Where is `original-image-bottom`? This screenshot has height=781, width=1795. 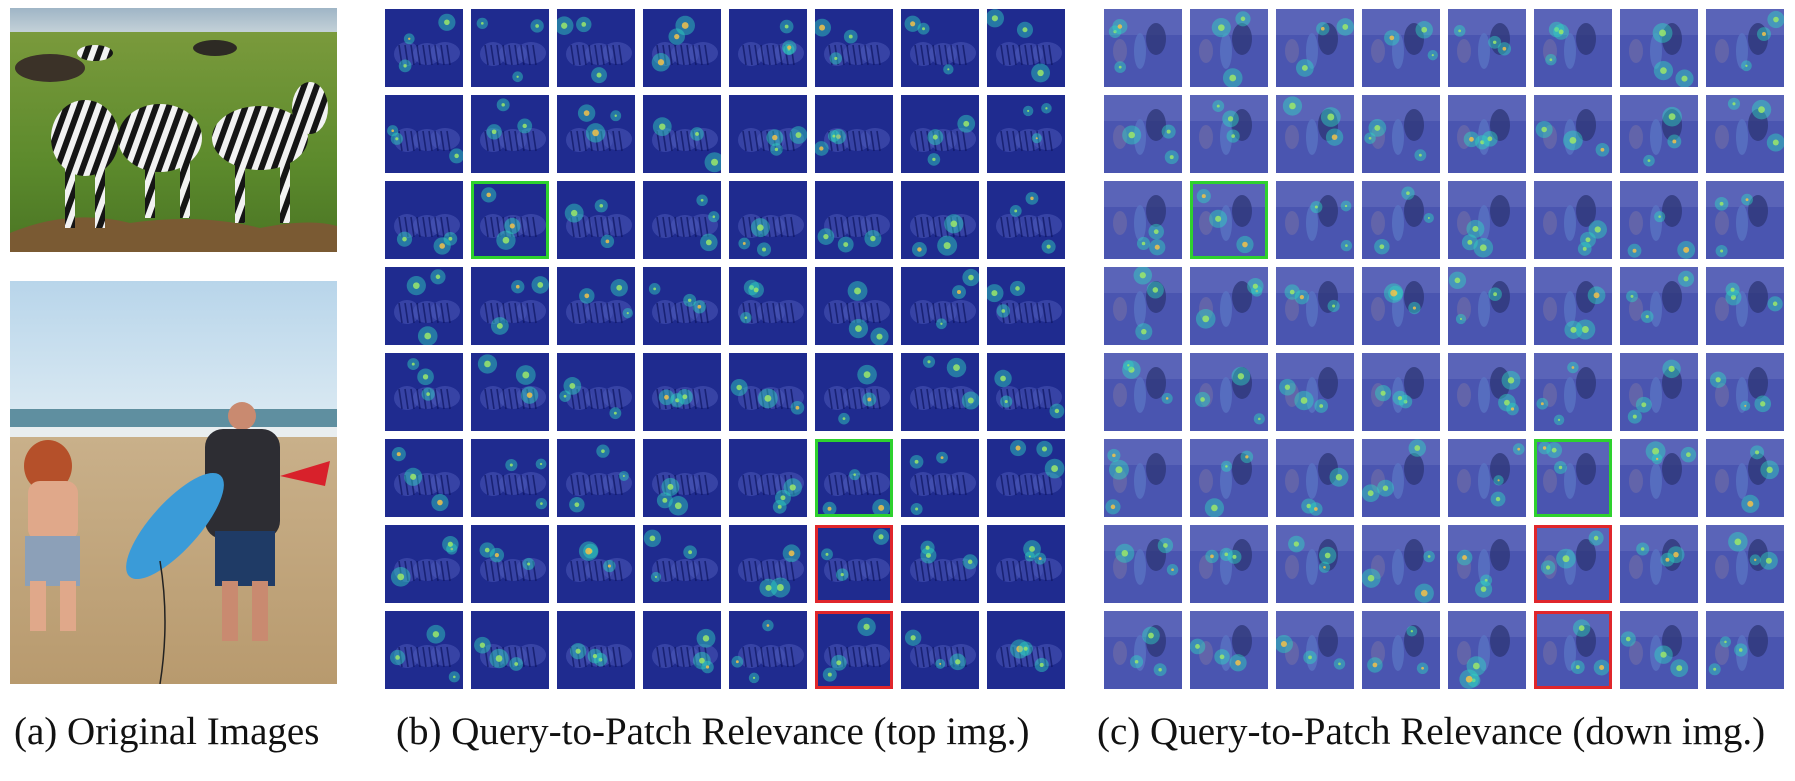 original-image-bottom is located at coordinates (173, 483).